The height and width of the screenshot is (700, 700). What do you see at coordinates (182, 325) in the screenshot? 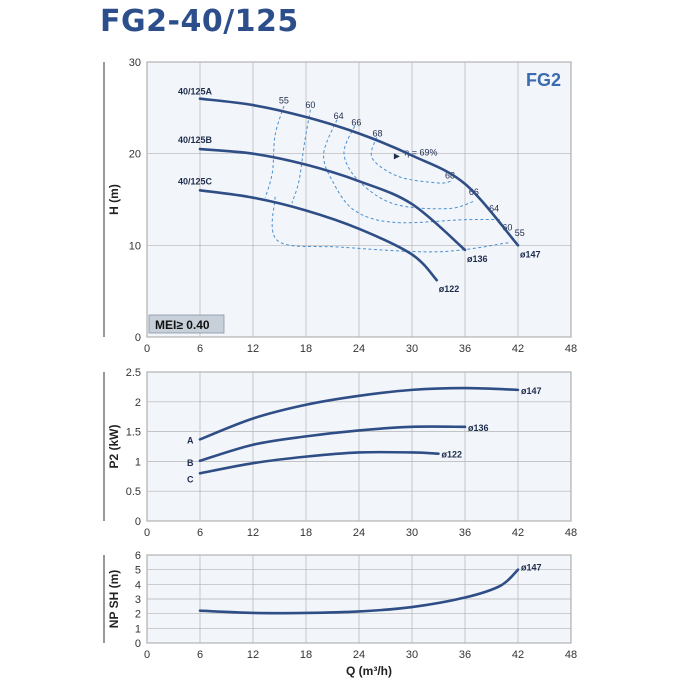
I see `head-mei-label: MEI≥ 0.40` at bounding box center [182, 325].